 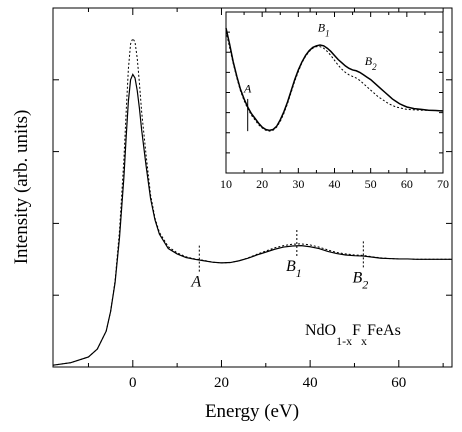 I want to click on y-axis-label: Intensity (arb. units), so click(x=21, y=187).